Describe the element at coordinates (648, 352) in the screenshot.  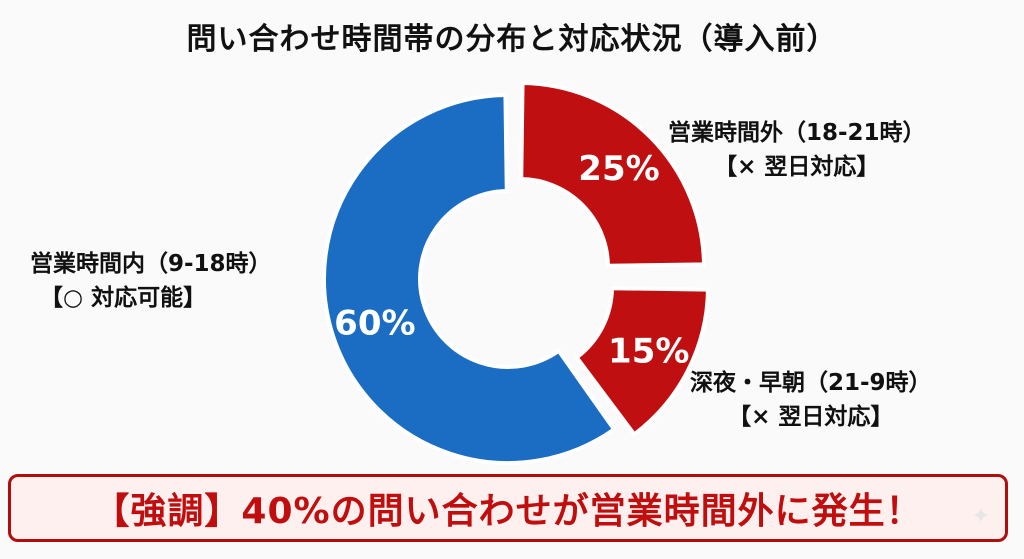
I see `value-label-late-night: 15%` at that location.